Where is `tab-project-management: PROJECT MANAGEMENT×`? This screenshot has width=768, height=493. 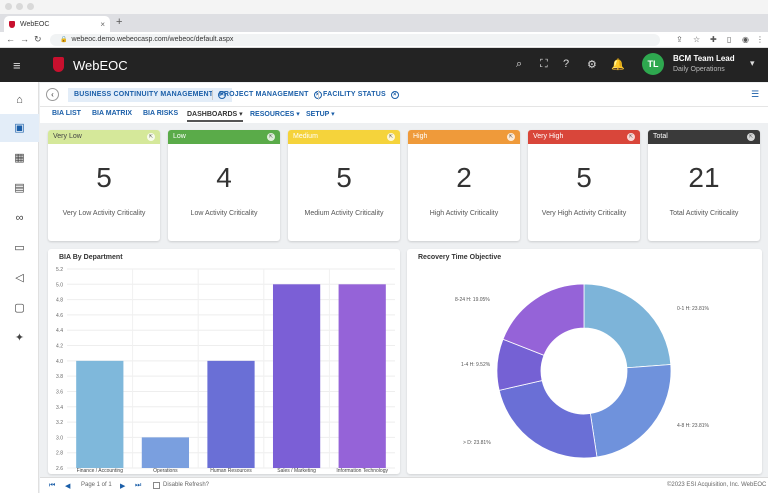
tab-project-management: PROJECT MANAGEMENT× is located at coordinates (270, 95).